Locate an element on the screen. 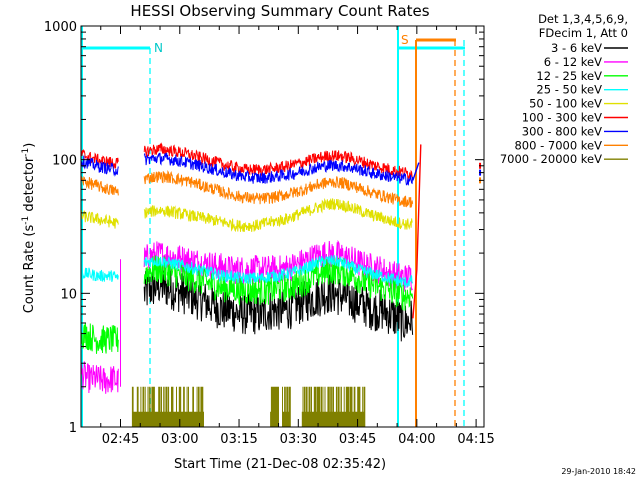 This screenshot has height=480, width=640. series-800-7000kev is located at coordinates (247, 188).